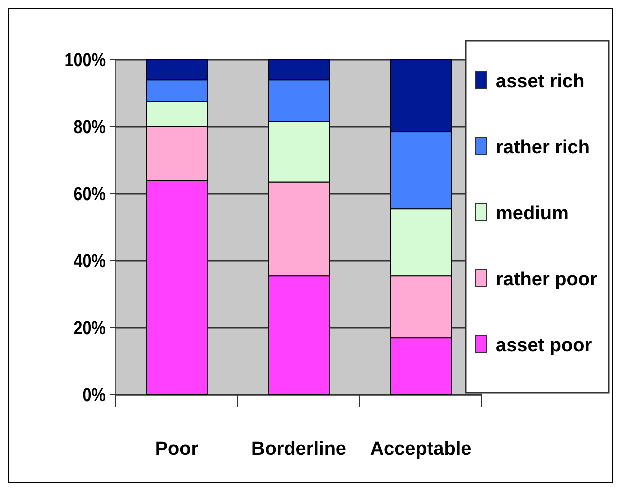  What do you see at coordinates (90, 127) in the screenshot?
I see `y-tick-label: 80%` at bounding box center [90, 127].